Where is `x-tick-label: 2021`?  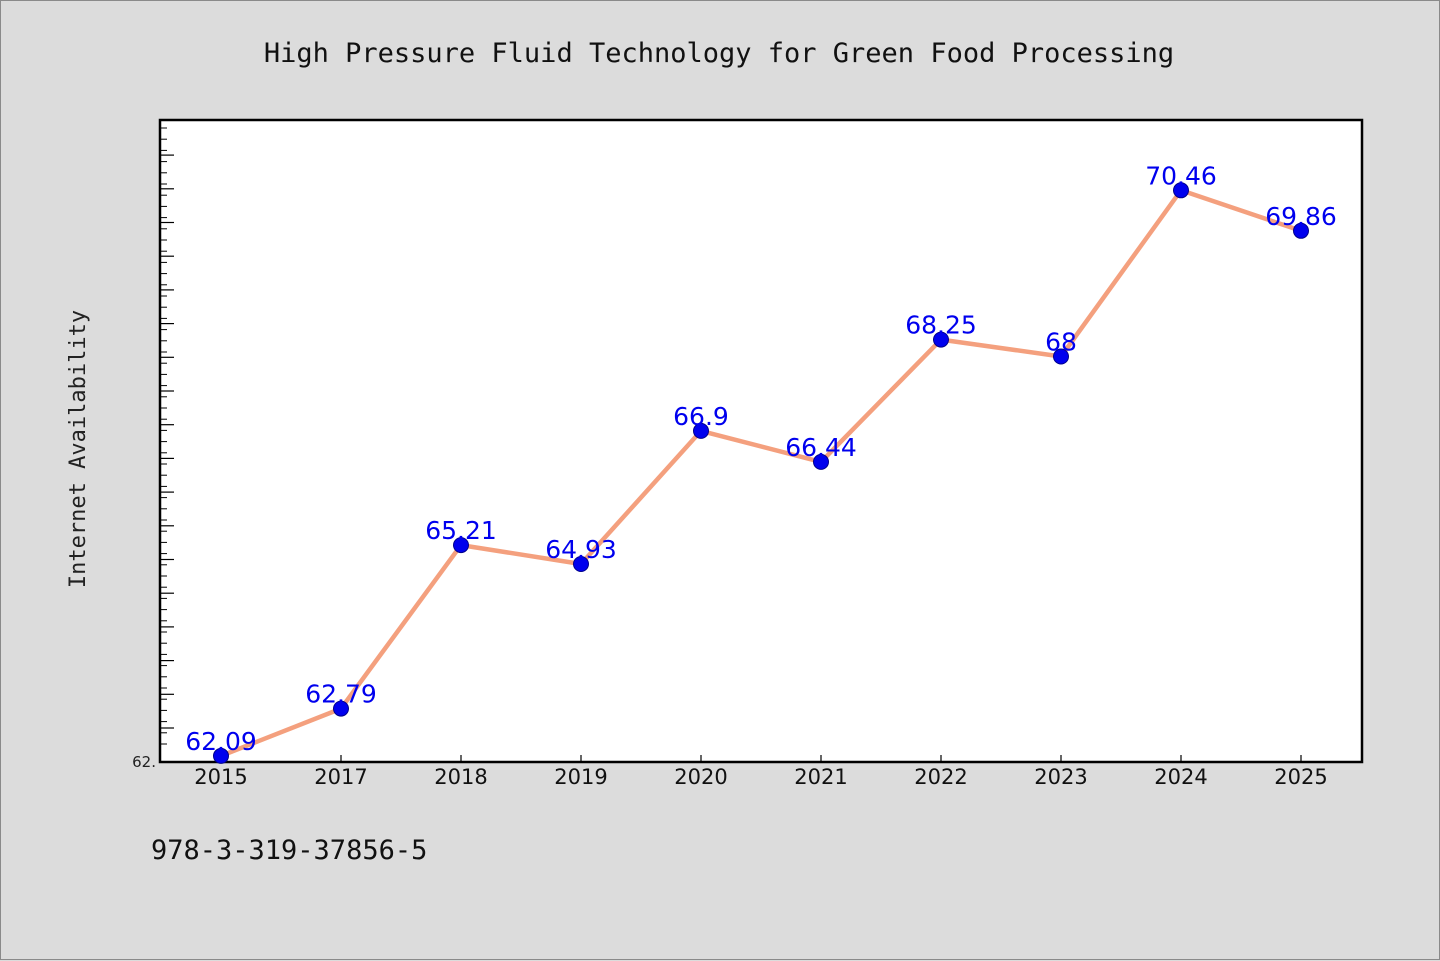 x-tick-label: 2021 is located at coordinates (820, 777).